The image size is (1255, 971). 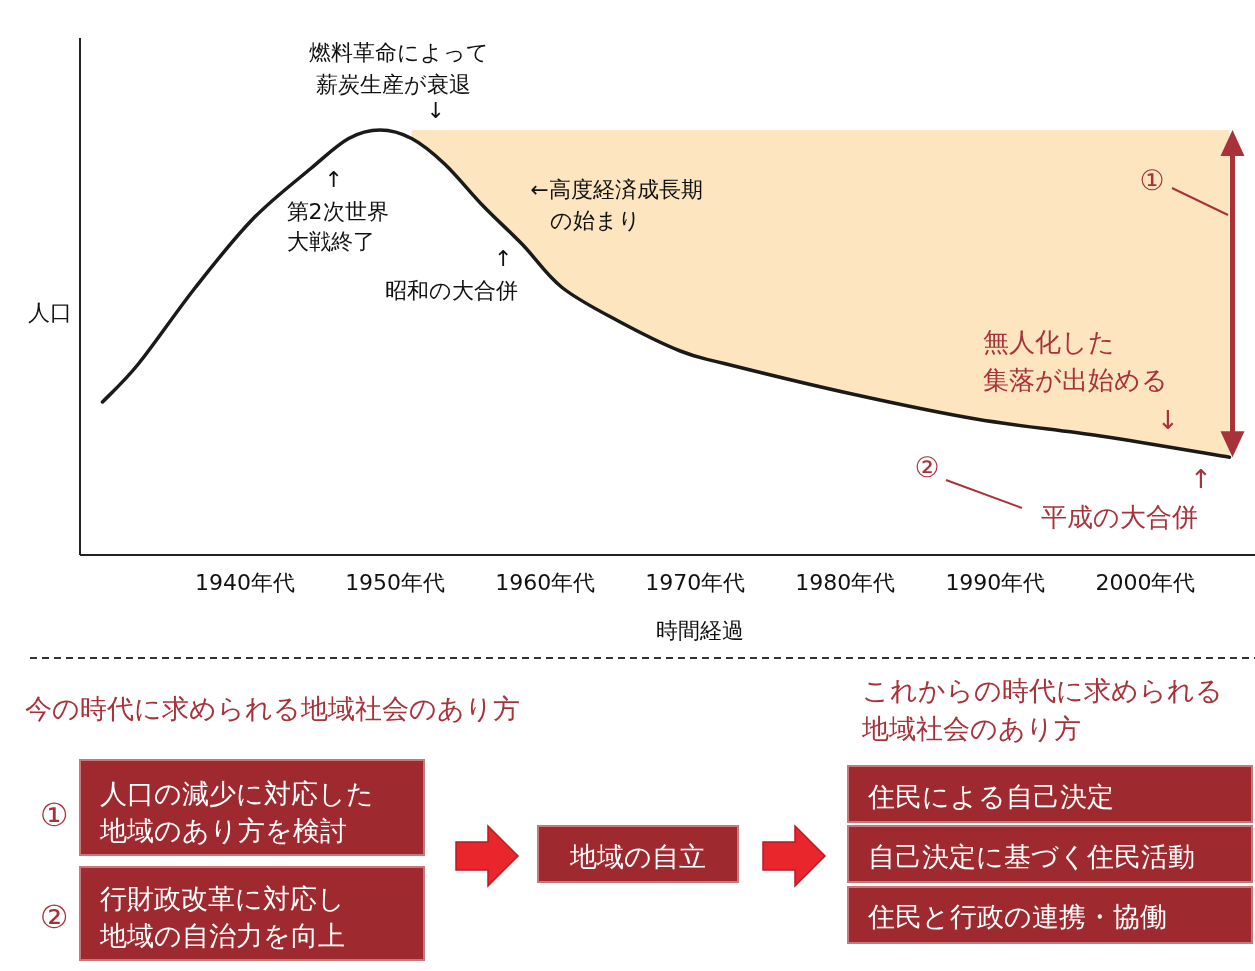 I want to click on annotation: ②, so click(x=927, y=467).